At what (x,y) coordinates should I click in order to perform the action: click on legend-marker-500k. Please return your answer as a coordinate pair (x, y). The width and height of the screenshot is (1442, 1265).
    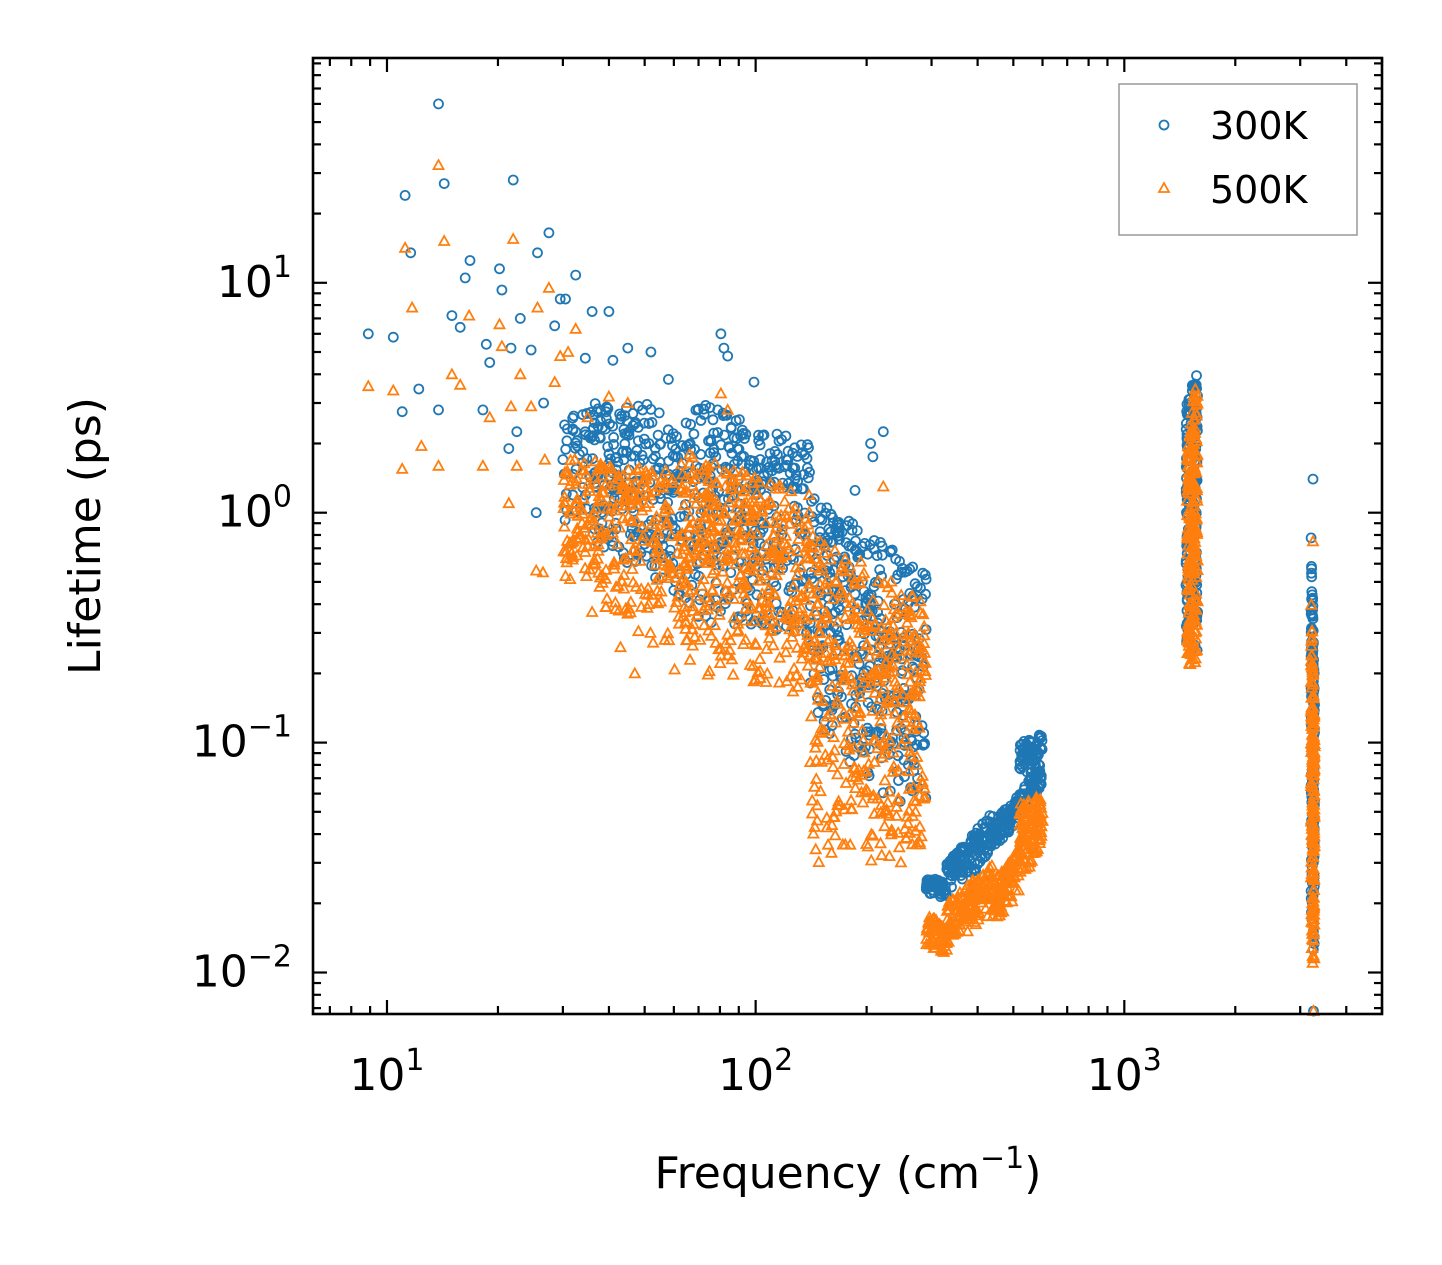
    Looking at the image, I should click on (1164, 187).